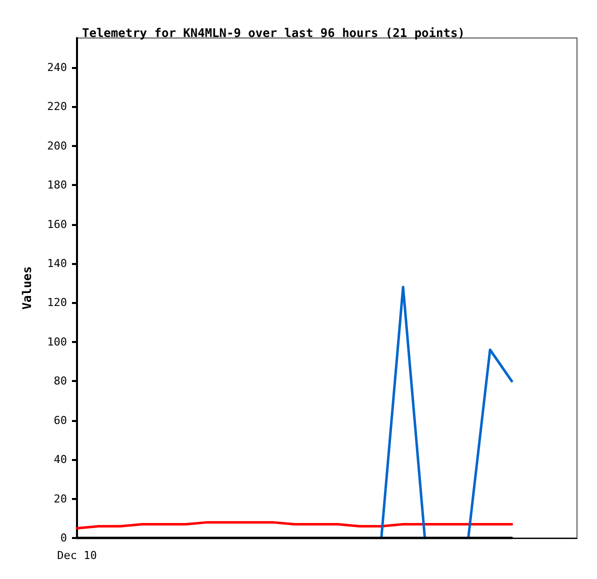 The height and width of the screenshot is (579, 597). I want to click on y-tick-label: 240, so click(57, 67).